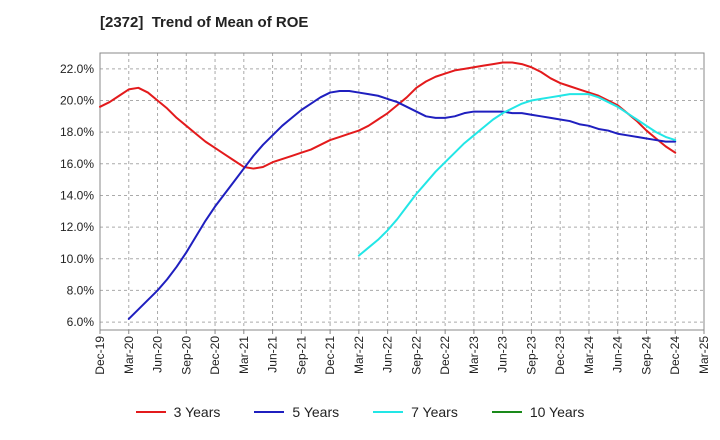 Image resolution: width=720 pixels, height=440 pixels. What do you see at coordinates (589, 355) in the screenshot?
I see `x-tick-label: Mar-24` at bounding box center [589, 355].